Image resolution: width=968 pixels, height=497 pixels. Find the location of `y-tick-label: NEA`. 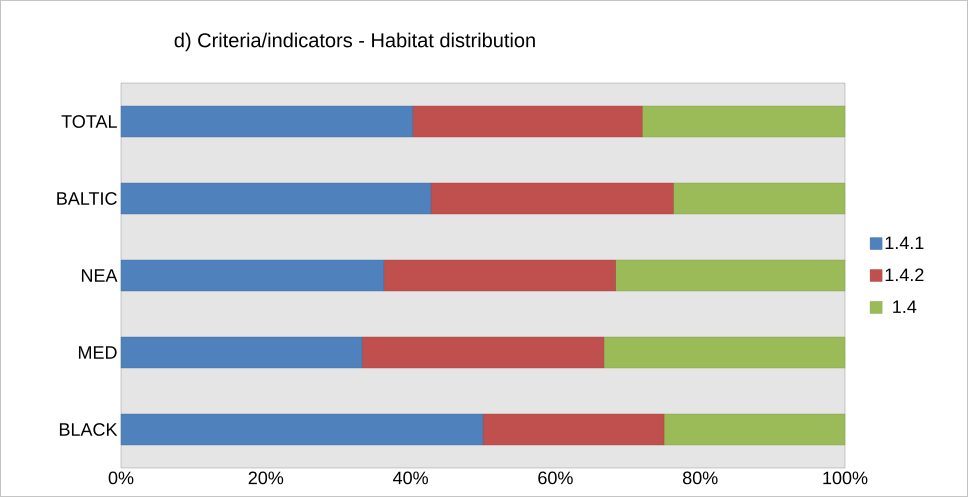

y-tick-label: NEA is located at coordinates (100, 275).